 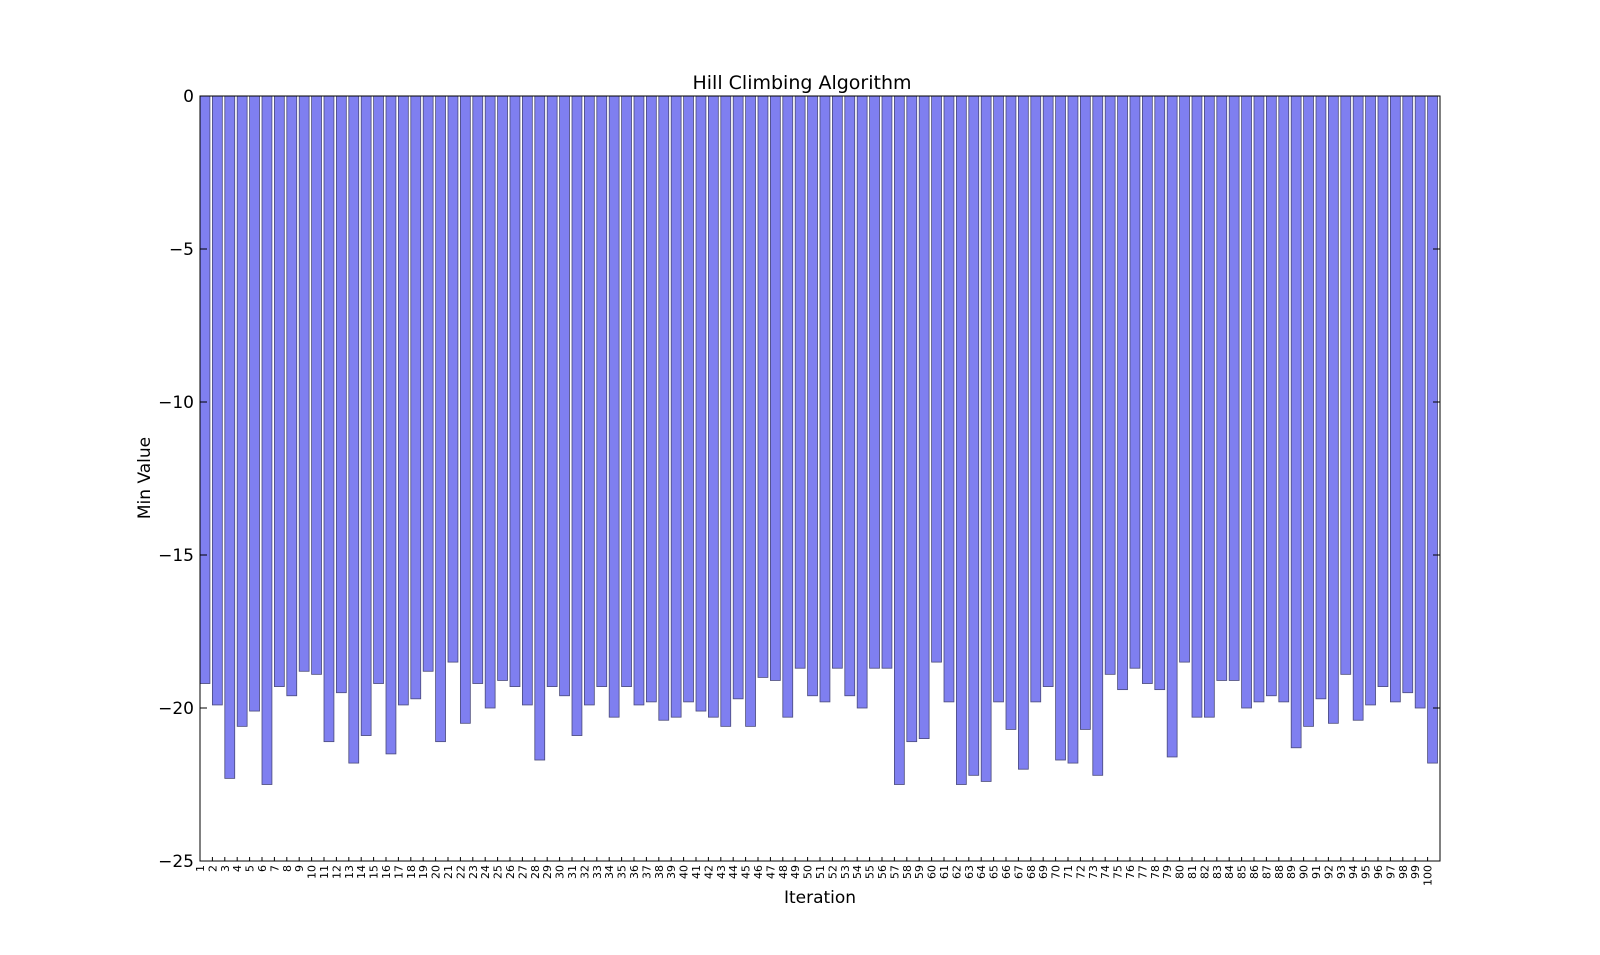 What do you see at coordinates (1254, 872) in the screenshot?
I see `x-tick-label: 86` at bounding box center [1254, 872].